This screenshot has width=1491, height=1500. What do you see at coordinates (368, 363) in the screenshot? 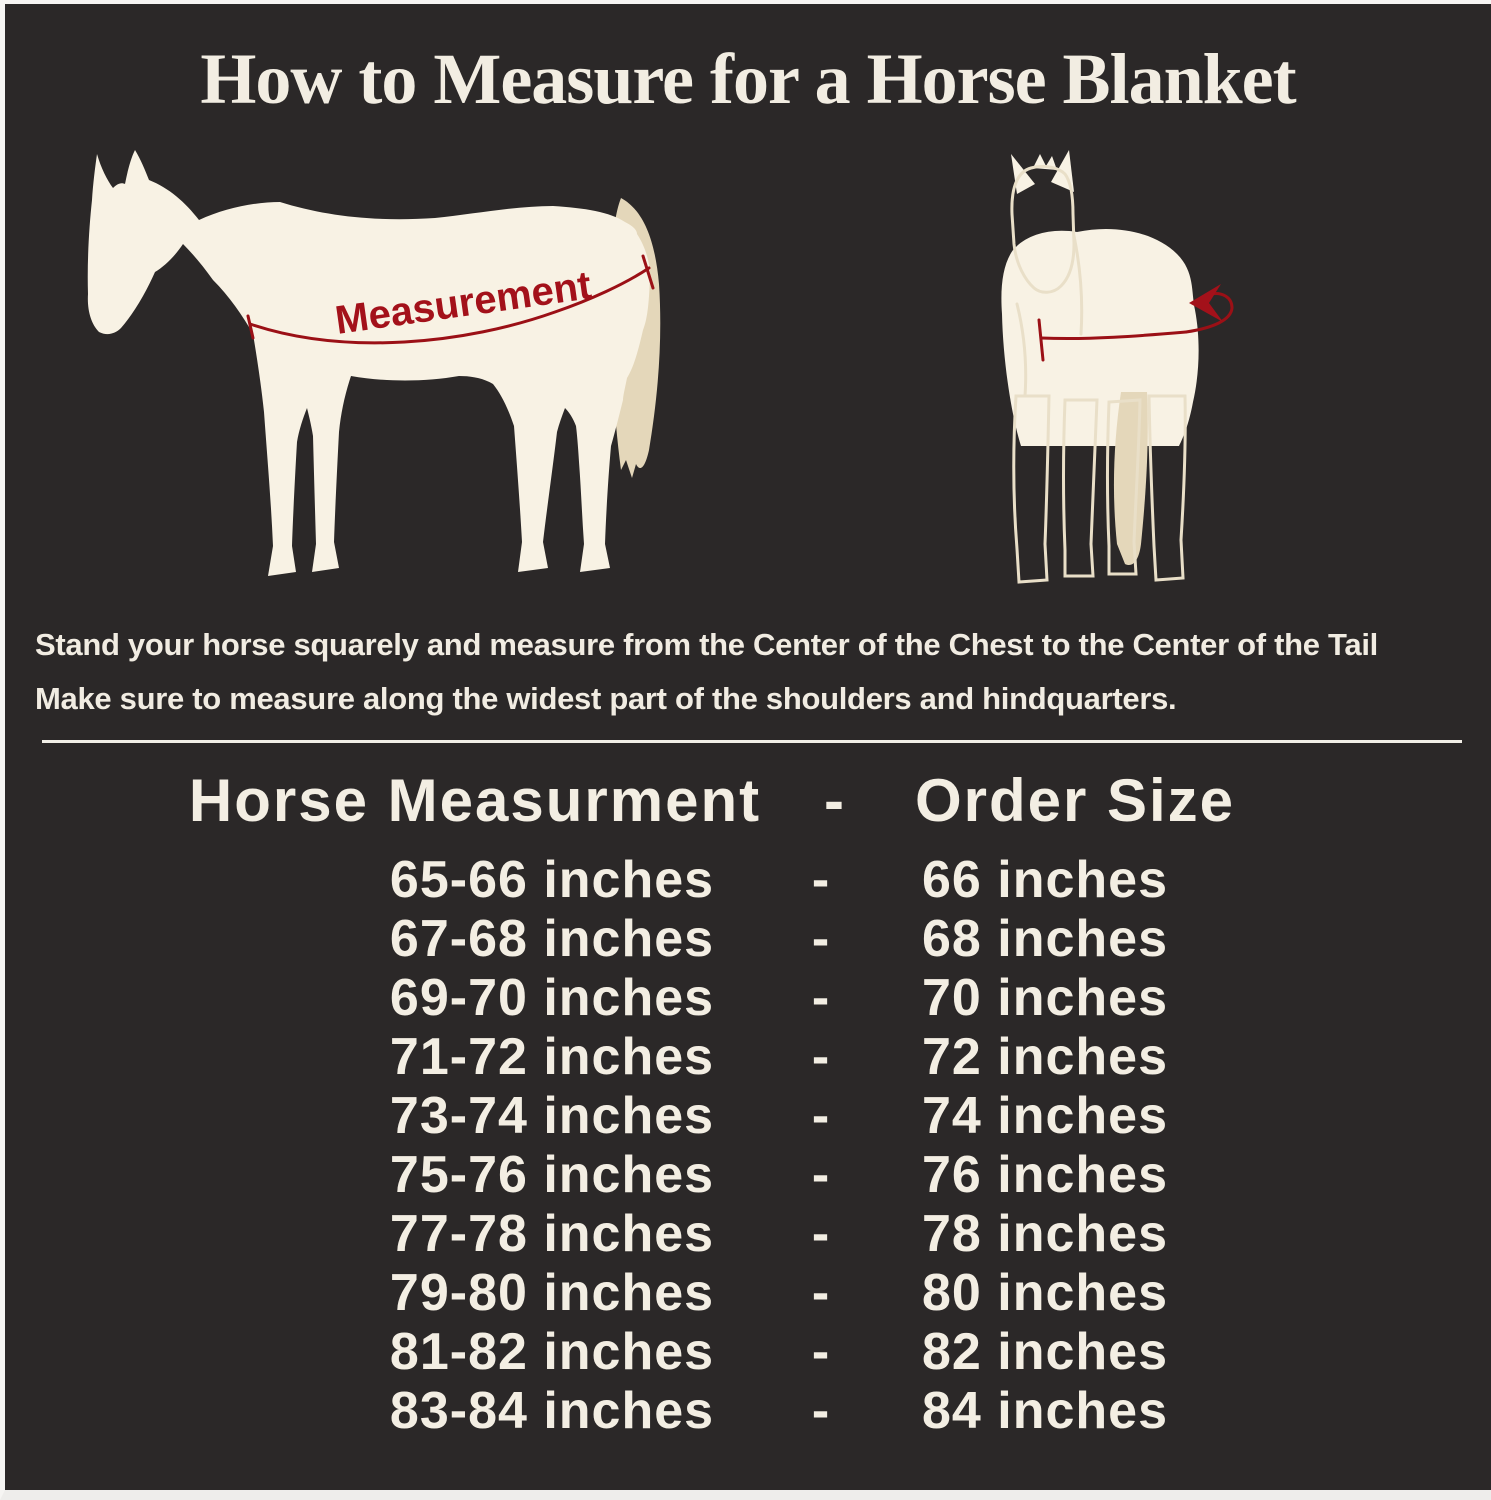
I see `side-horse-silhouette` at bounding box center [368, 363].